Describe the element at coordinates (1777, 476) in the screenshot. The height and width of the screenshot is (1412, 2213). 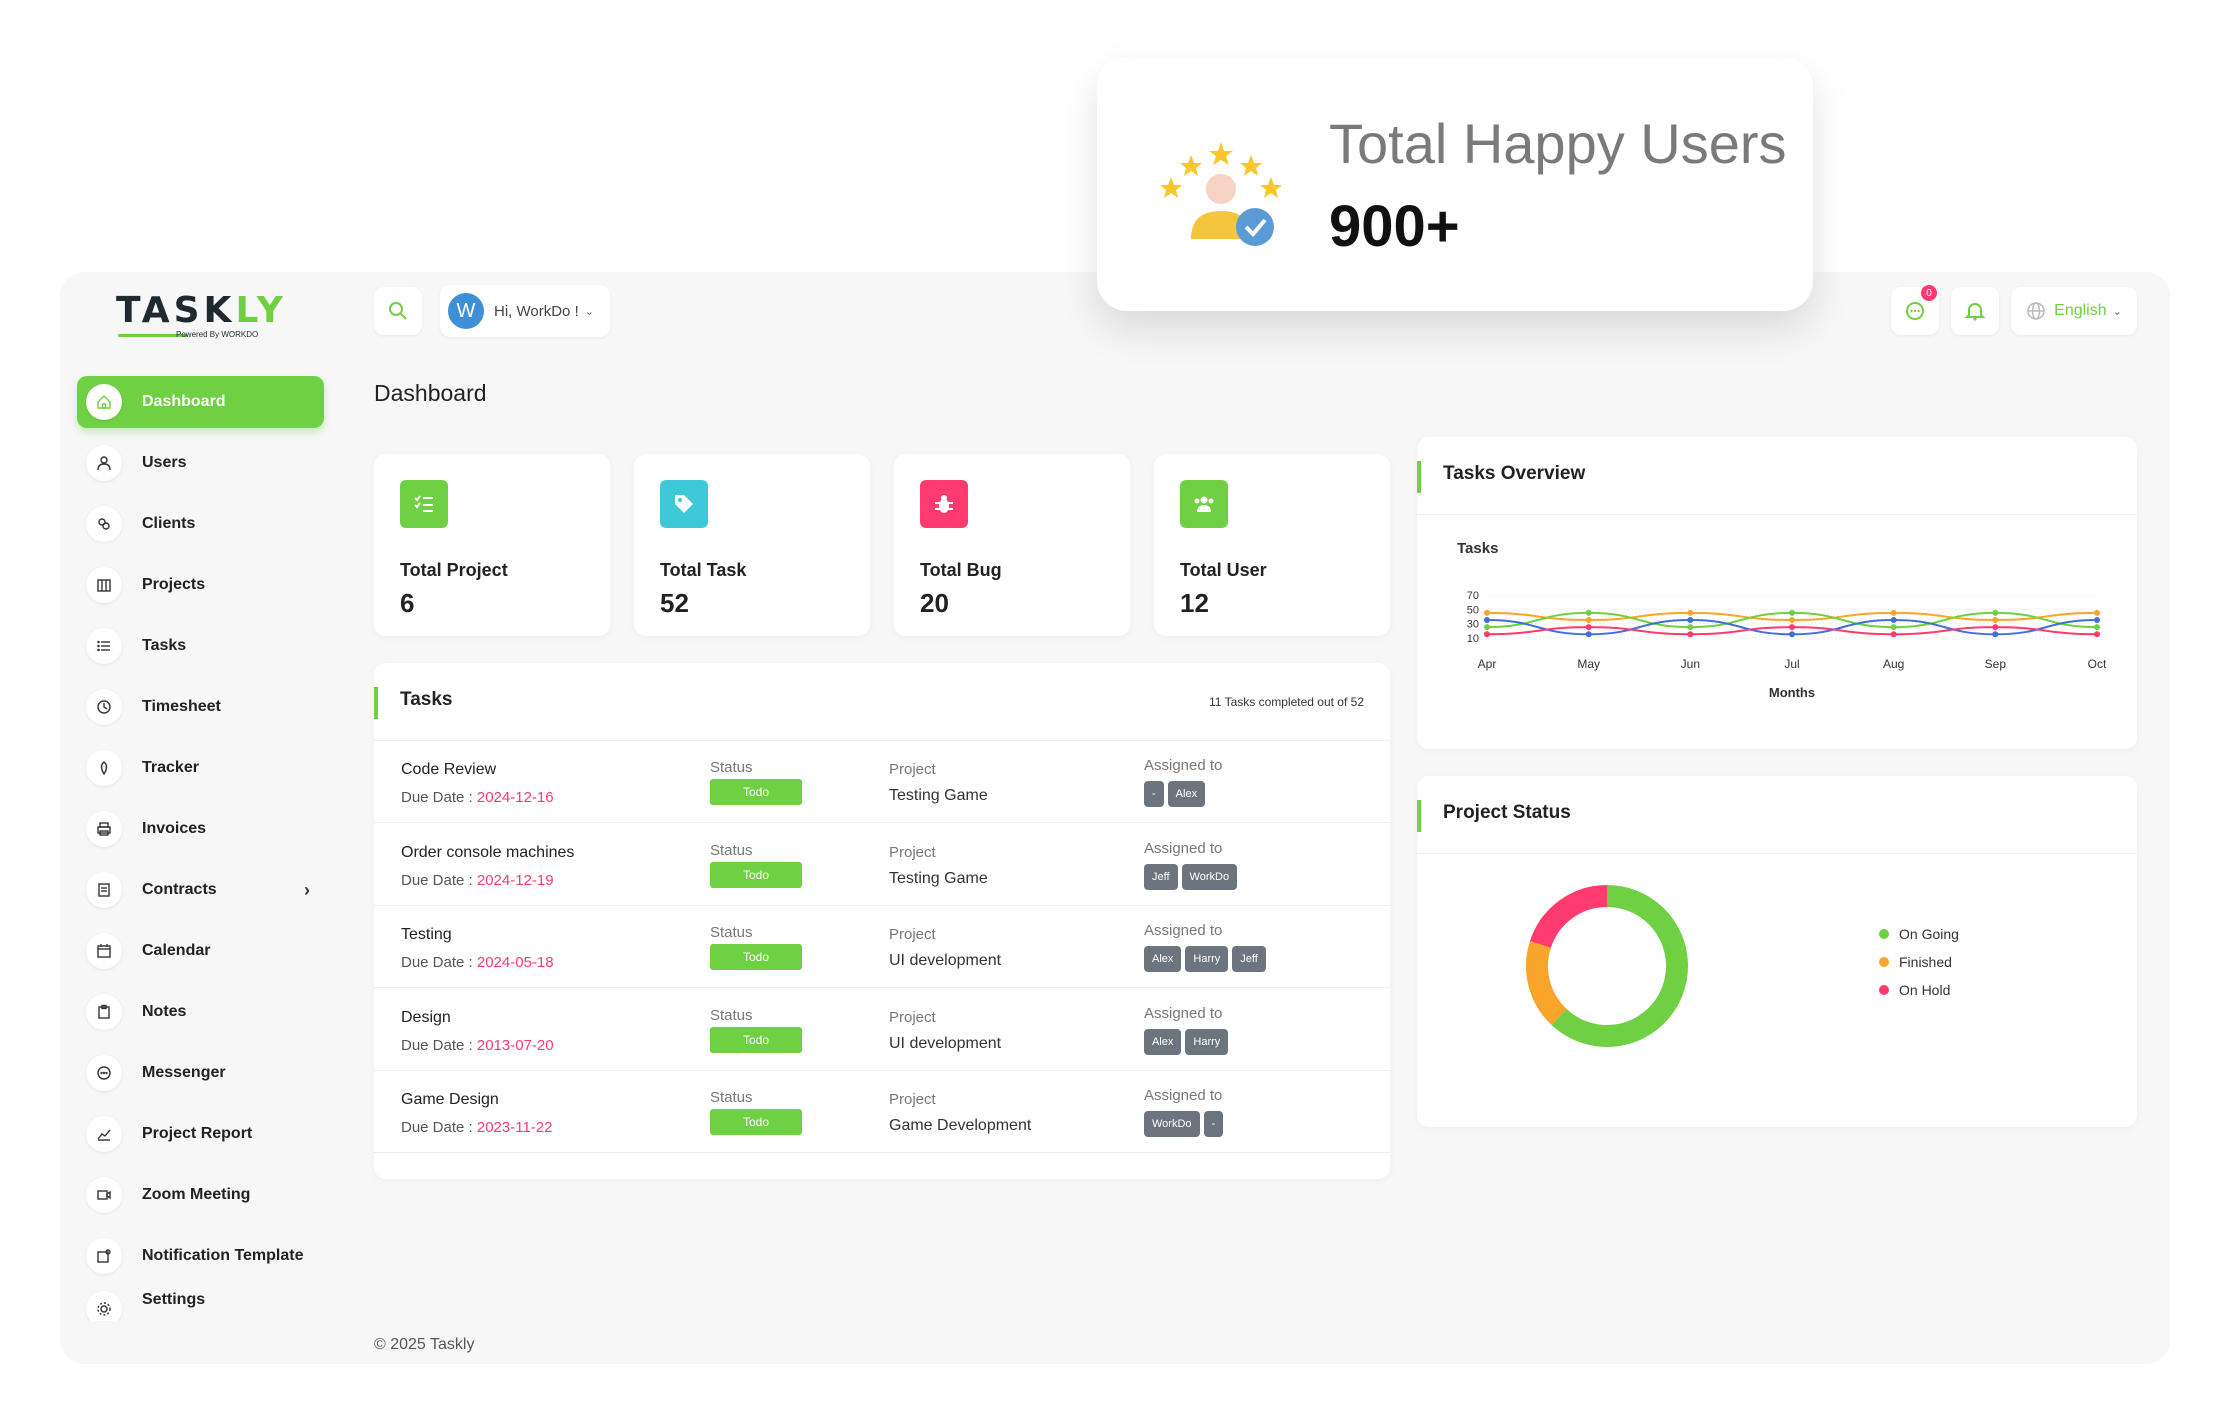
I see `tasks-overview-header: Tasks Overview` at that location.